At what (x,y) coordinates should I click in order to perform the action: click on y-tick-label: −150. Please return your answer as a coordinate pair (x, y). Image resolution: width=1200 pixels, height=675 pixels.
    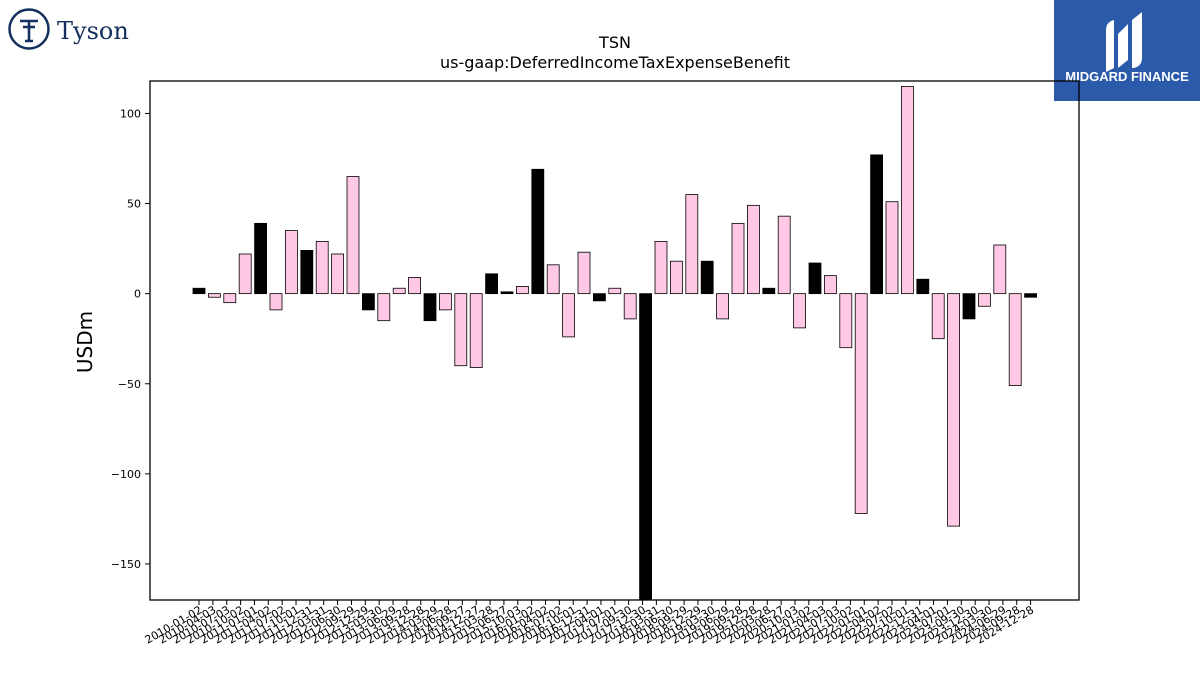
    Looking at the image, I should click on (126, 564).